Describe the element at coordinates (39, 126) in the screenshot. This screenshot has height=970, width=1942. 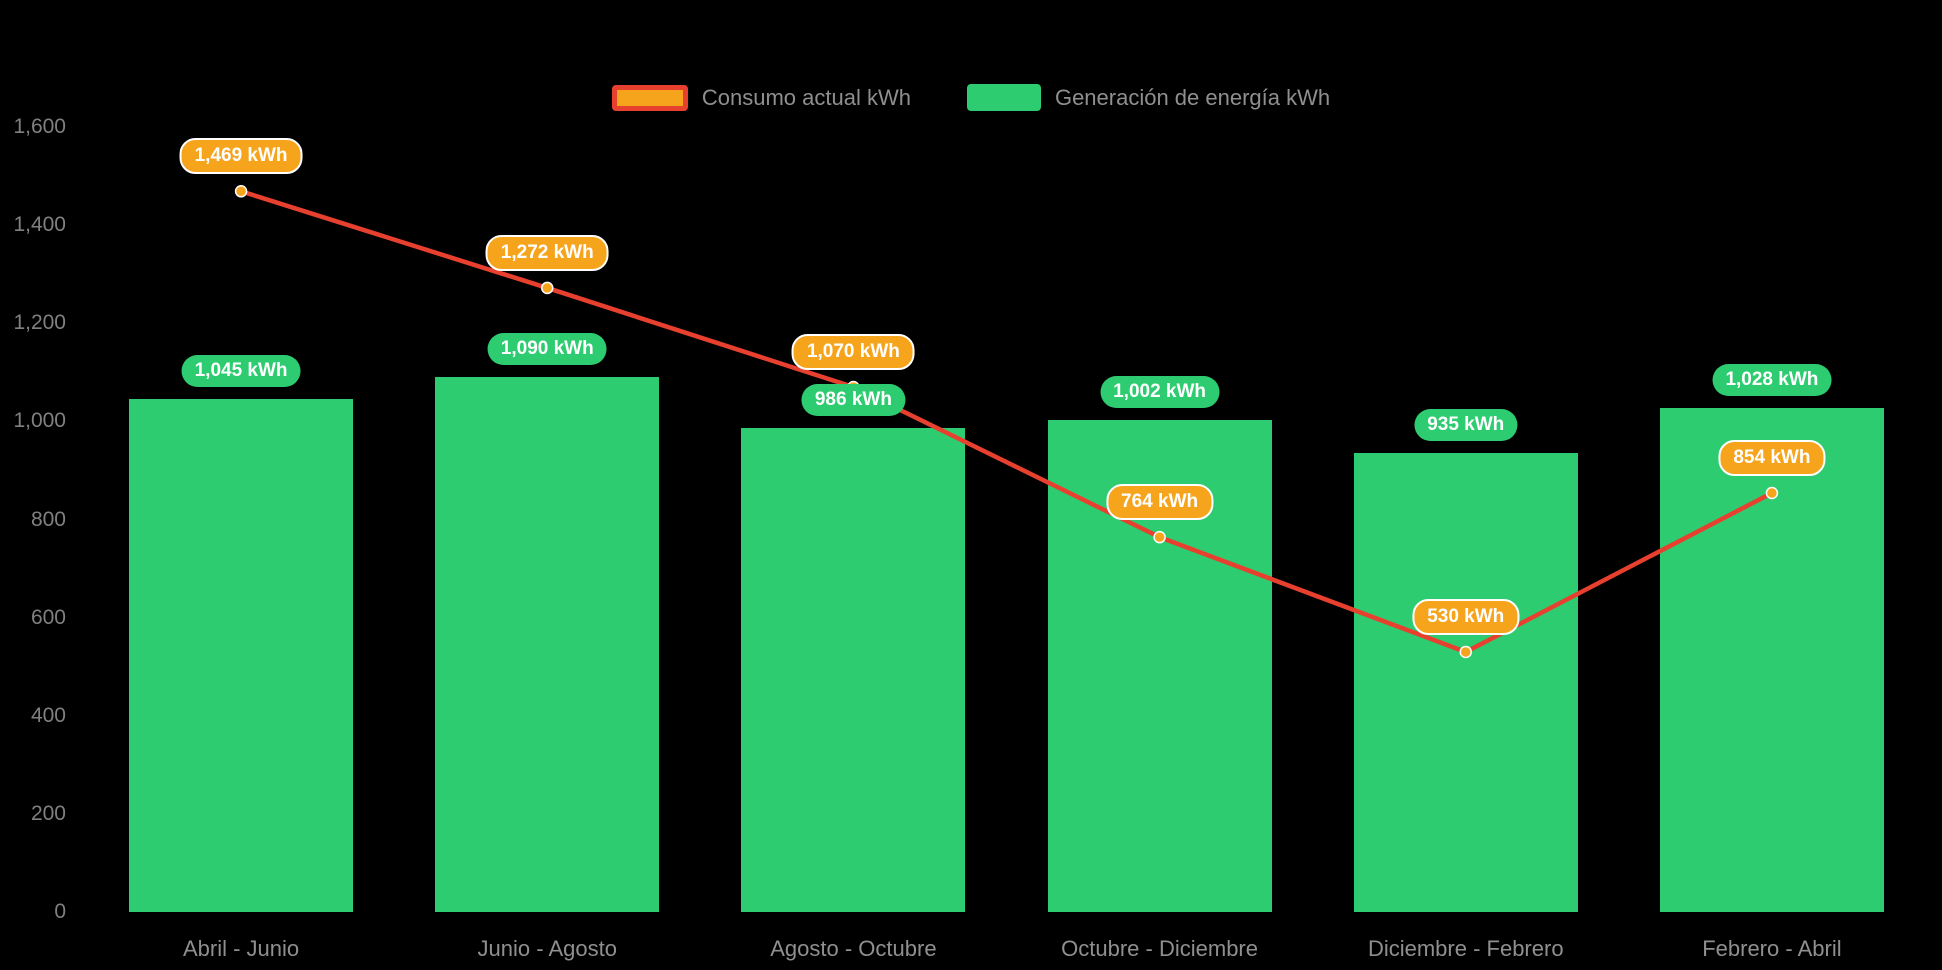
I see `y-tick-label: 1,600` at that location.